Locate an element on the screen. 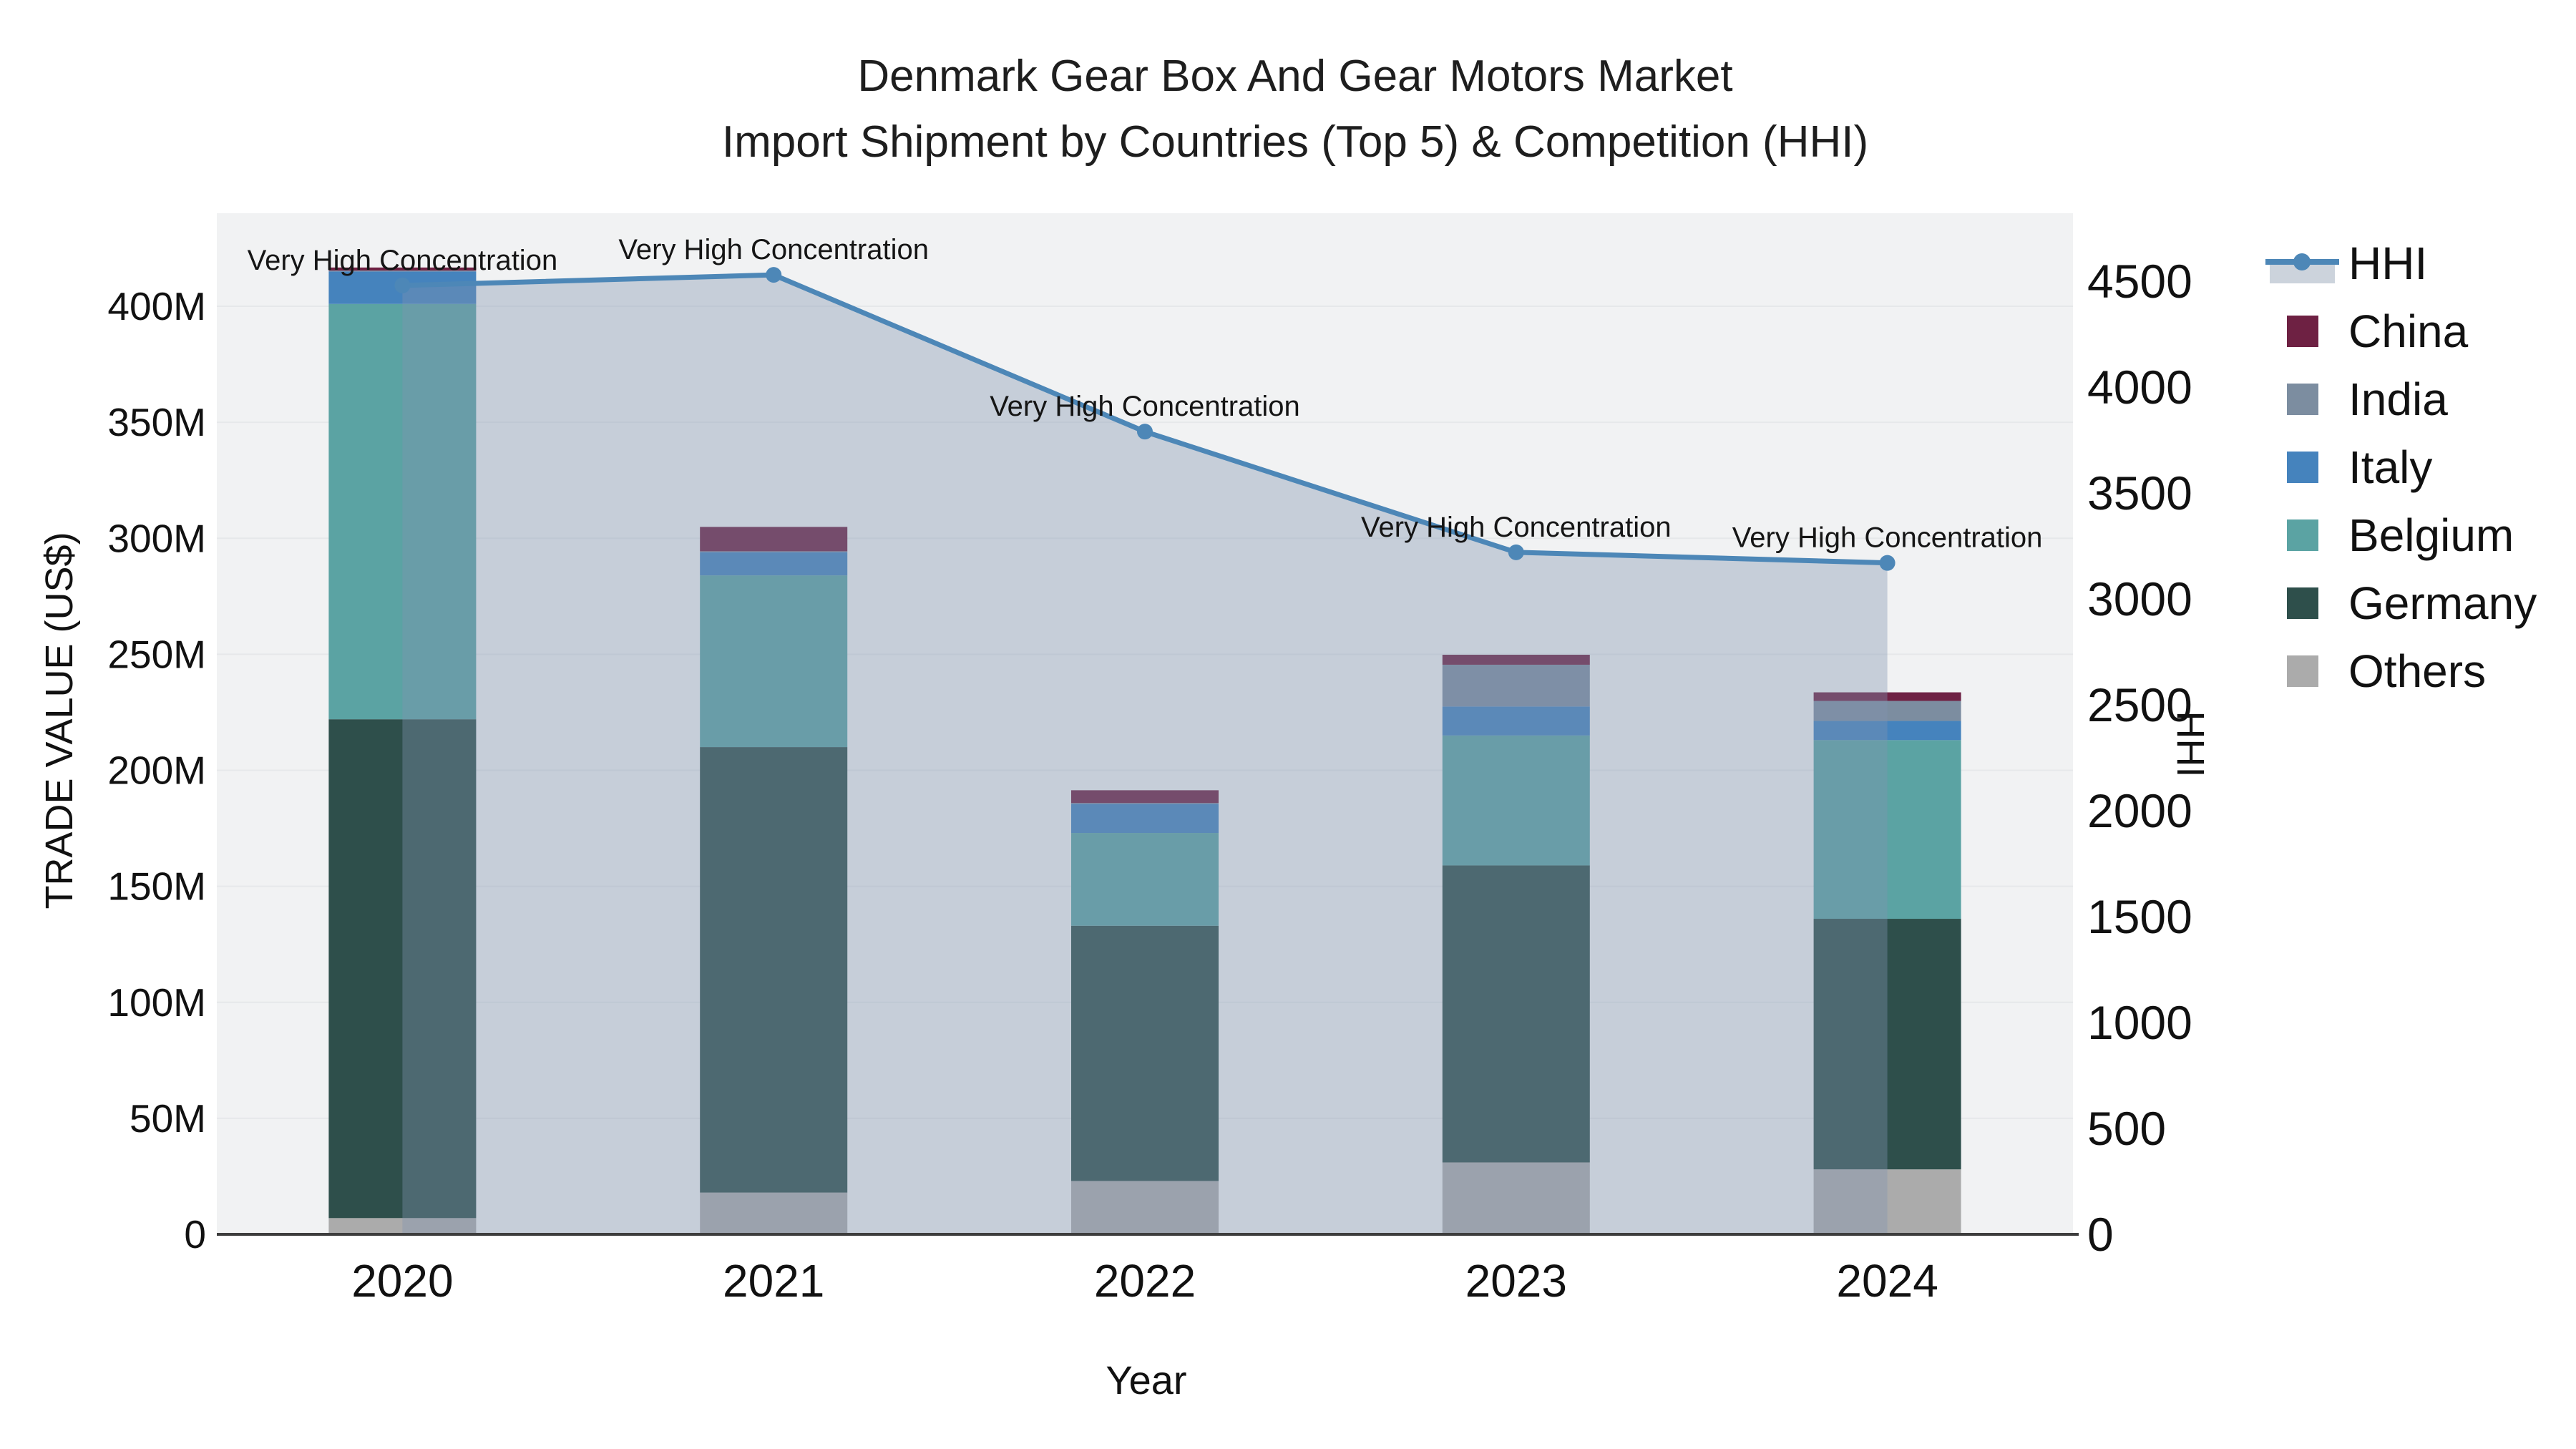  annotation-2020: Very High Concentration is located at coordinates (403, 260).